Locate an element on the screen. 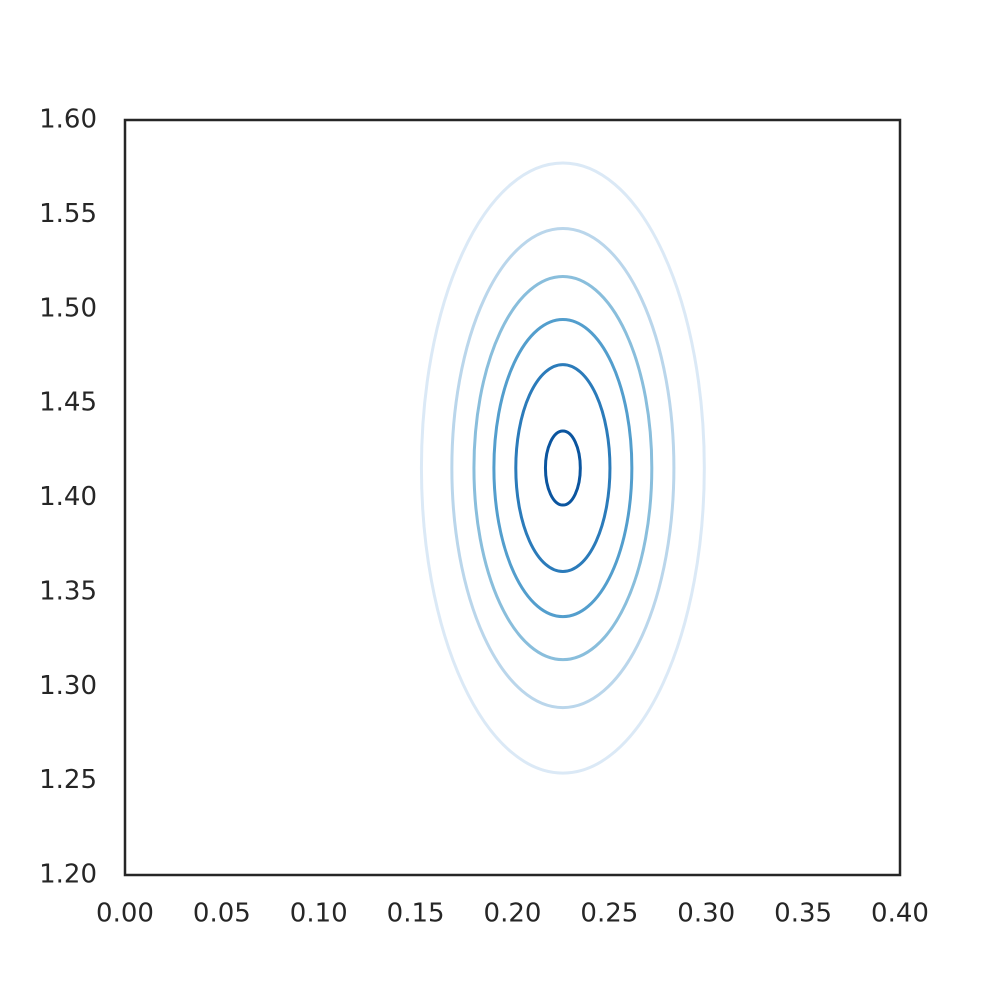 The width and height of the screenshot is (1000, 1000). y-tick-label: 1.20 is located at coordinates (68, 875).